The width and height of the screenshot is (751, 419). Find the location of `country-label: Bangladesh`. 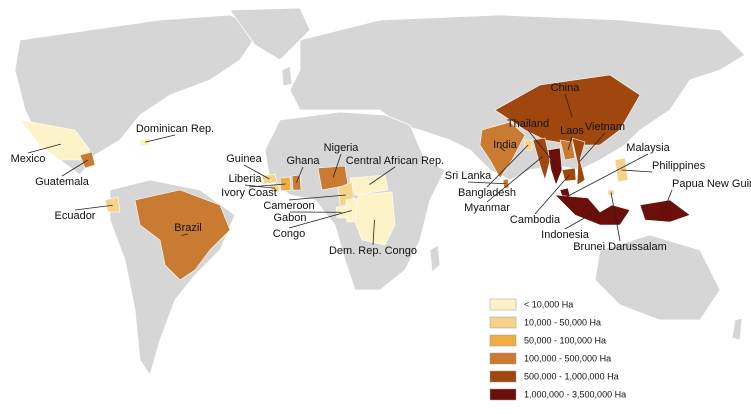

country-label: Bangladesh is located at coordinates (487, 193).